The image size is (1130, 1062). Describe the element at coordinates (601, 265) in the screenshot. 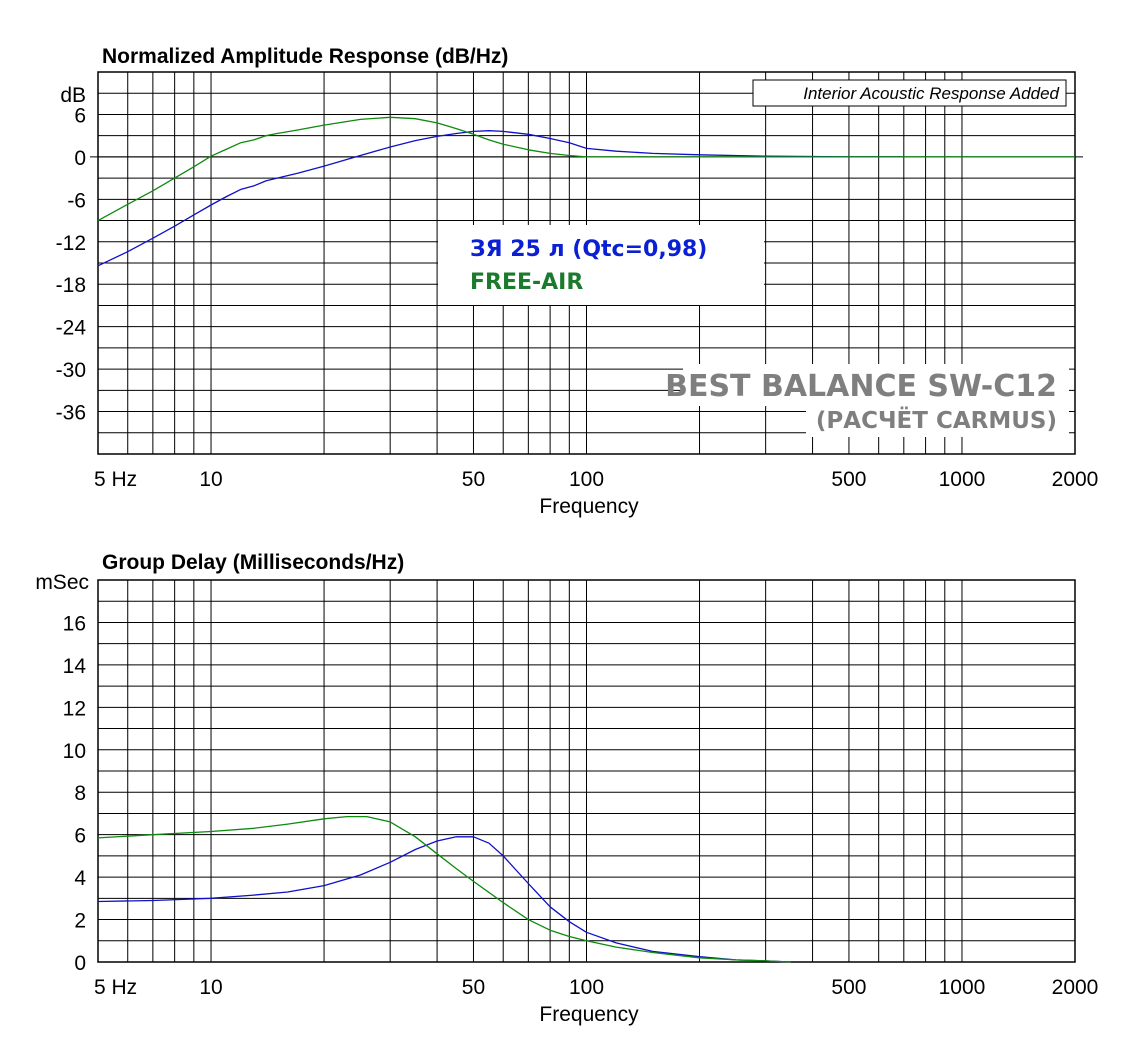

I see `legend-box` at that location.